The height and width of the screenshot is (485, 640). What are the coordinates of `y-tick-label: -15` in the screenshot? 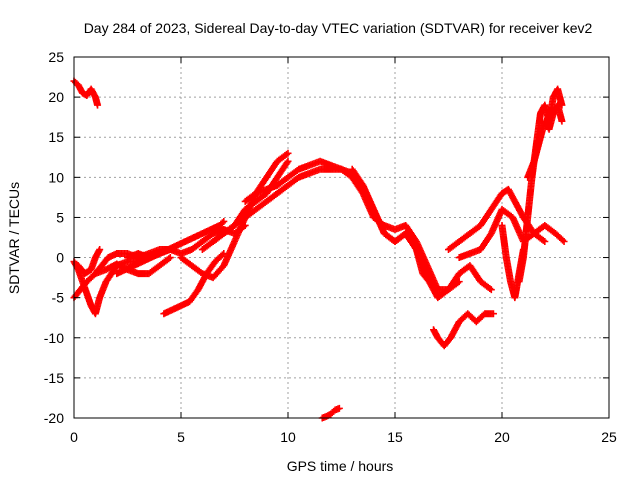 It's located at (54, 378).